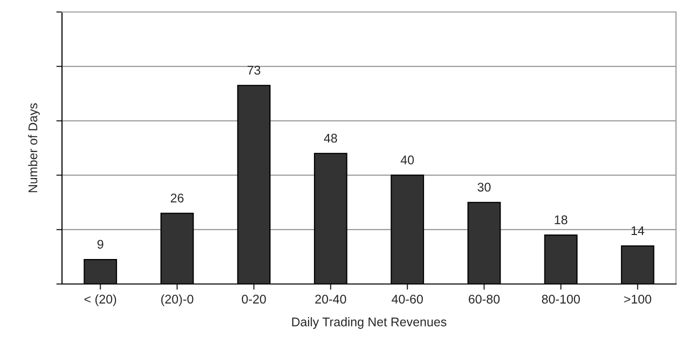  Describe the element at coordinates (177, 300) in the screenshot. I see `x-tick-label: (20)-0` at that location.